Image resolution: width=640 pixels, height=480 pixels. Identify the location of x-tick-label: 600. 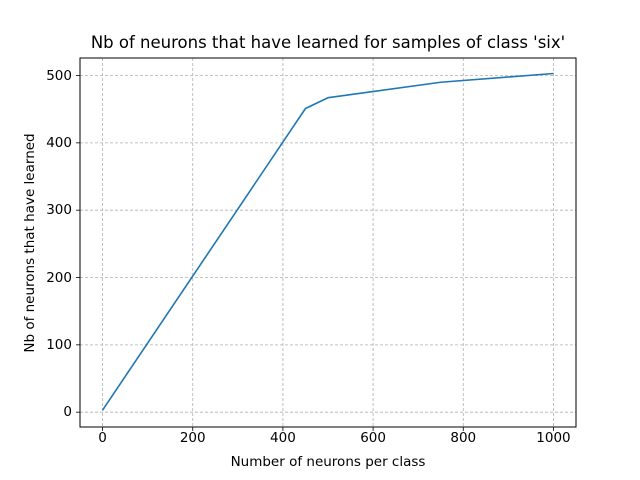
(373, 438).